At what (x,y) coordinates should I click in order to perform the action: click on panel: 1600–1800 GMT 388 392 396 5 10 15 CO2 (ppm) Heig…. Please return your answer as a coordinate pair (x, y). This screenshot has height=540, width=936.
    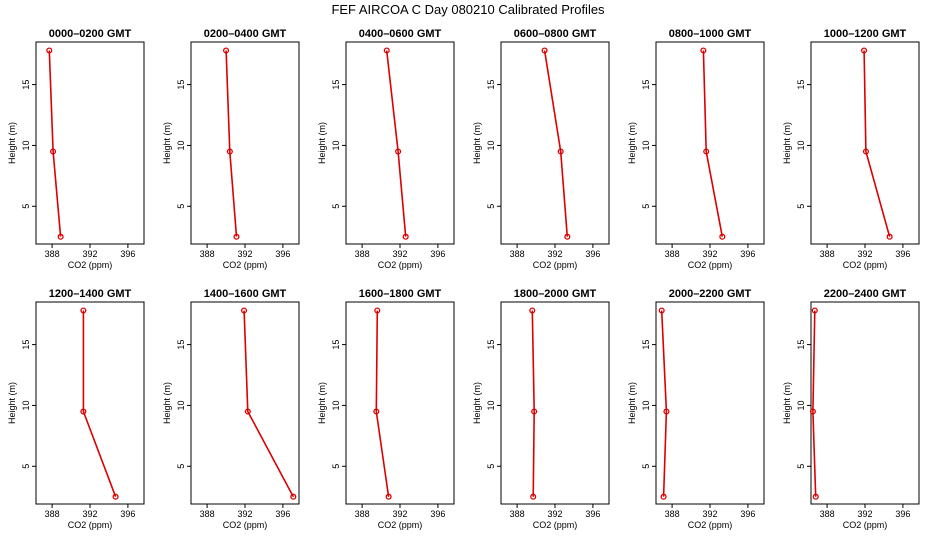
    Looking at the image, I should click on (386, 409).